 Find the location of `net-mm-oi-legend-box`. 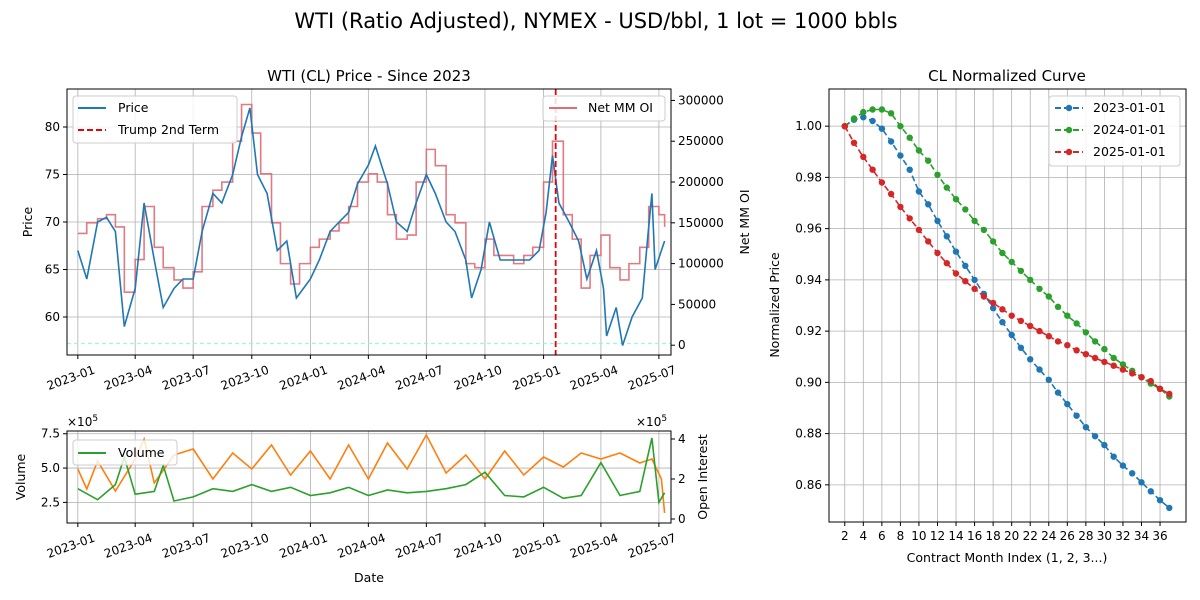

net-mm-oi-legend-box is located at coordinates (604, 108).